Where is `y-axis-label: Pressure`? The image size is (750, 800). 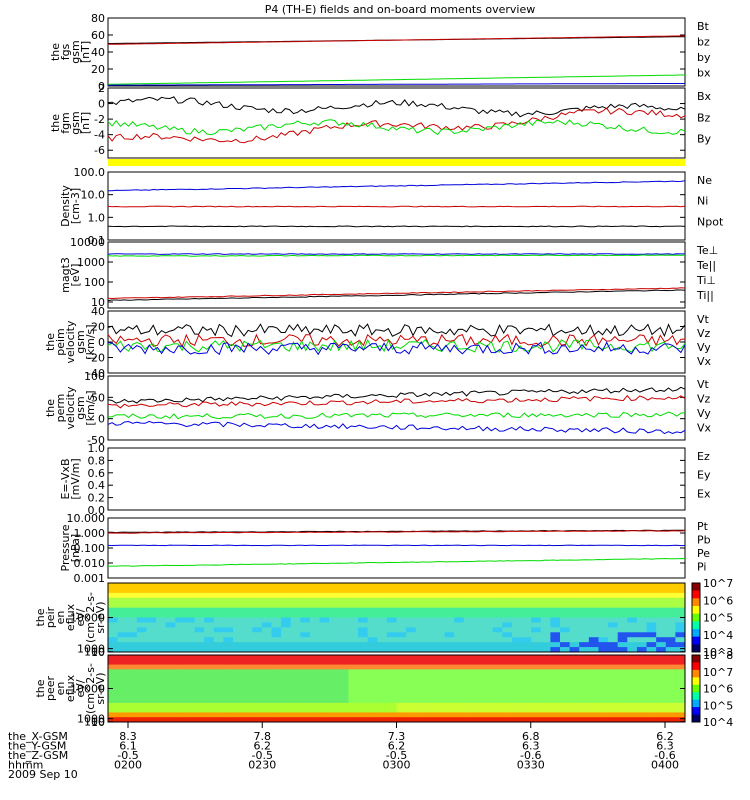
y-axis-label: Pressure is located at coordinates (65, 547).